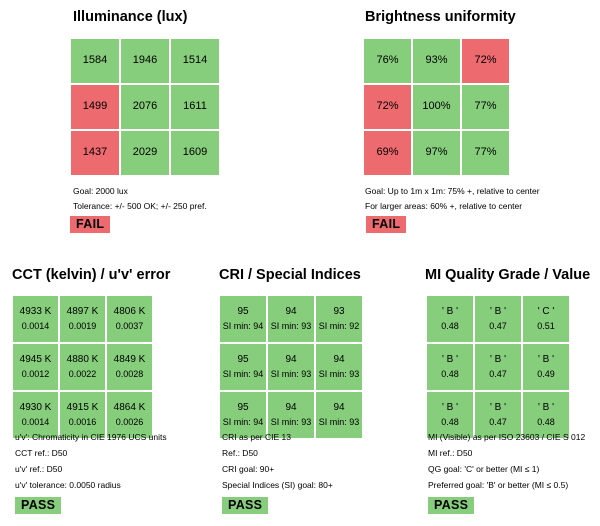 This screenshot has height=526, width=600. I want to click on grid-cell: 4897 K 0.0019, so click(82, 319).